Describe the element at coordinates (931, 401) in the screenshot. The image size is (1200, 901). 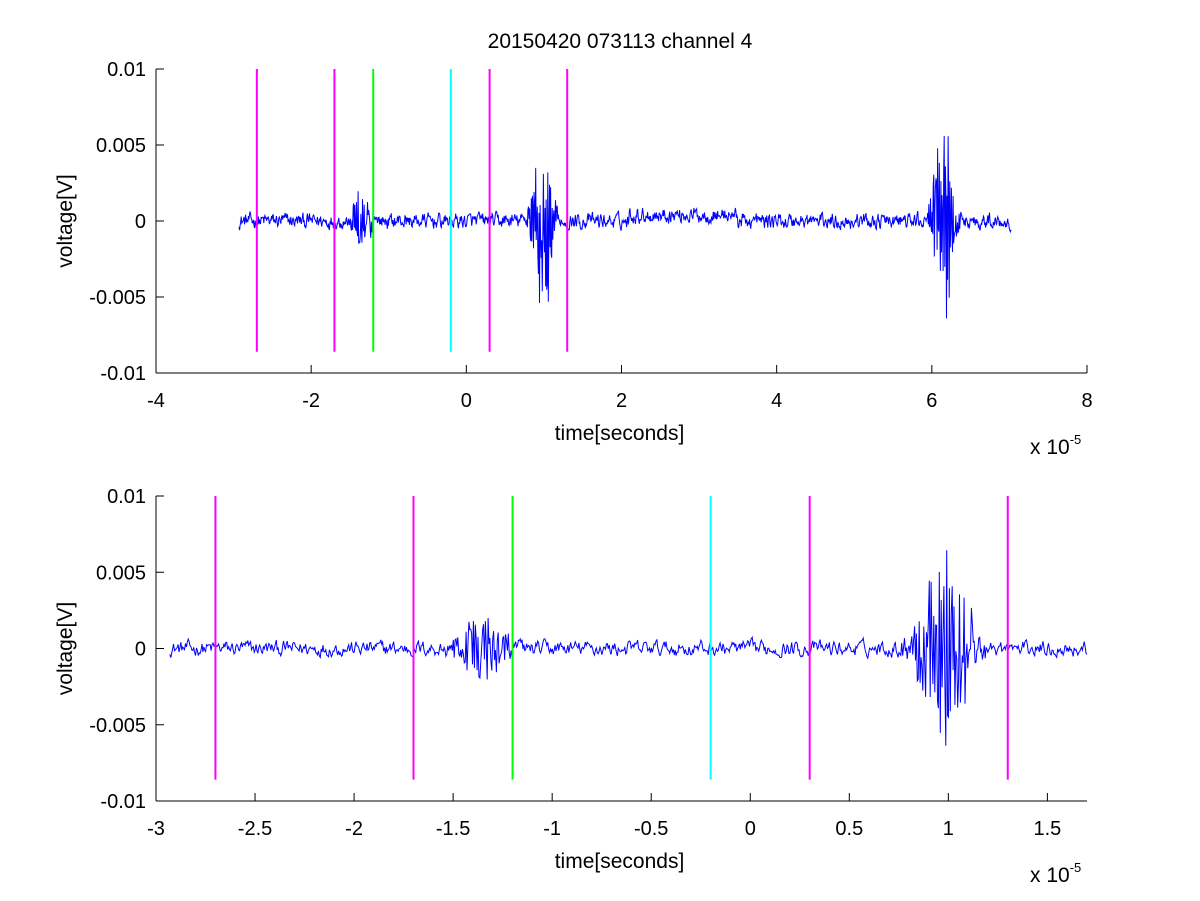
I see `x-tick-label: 6` at that location.